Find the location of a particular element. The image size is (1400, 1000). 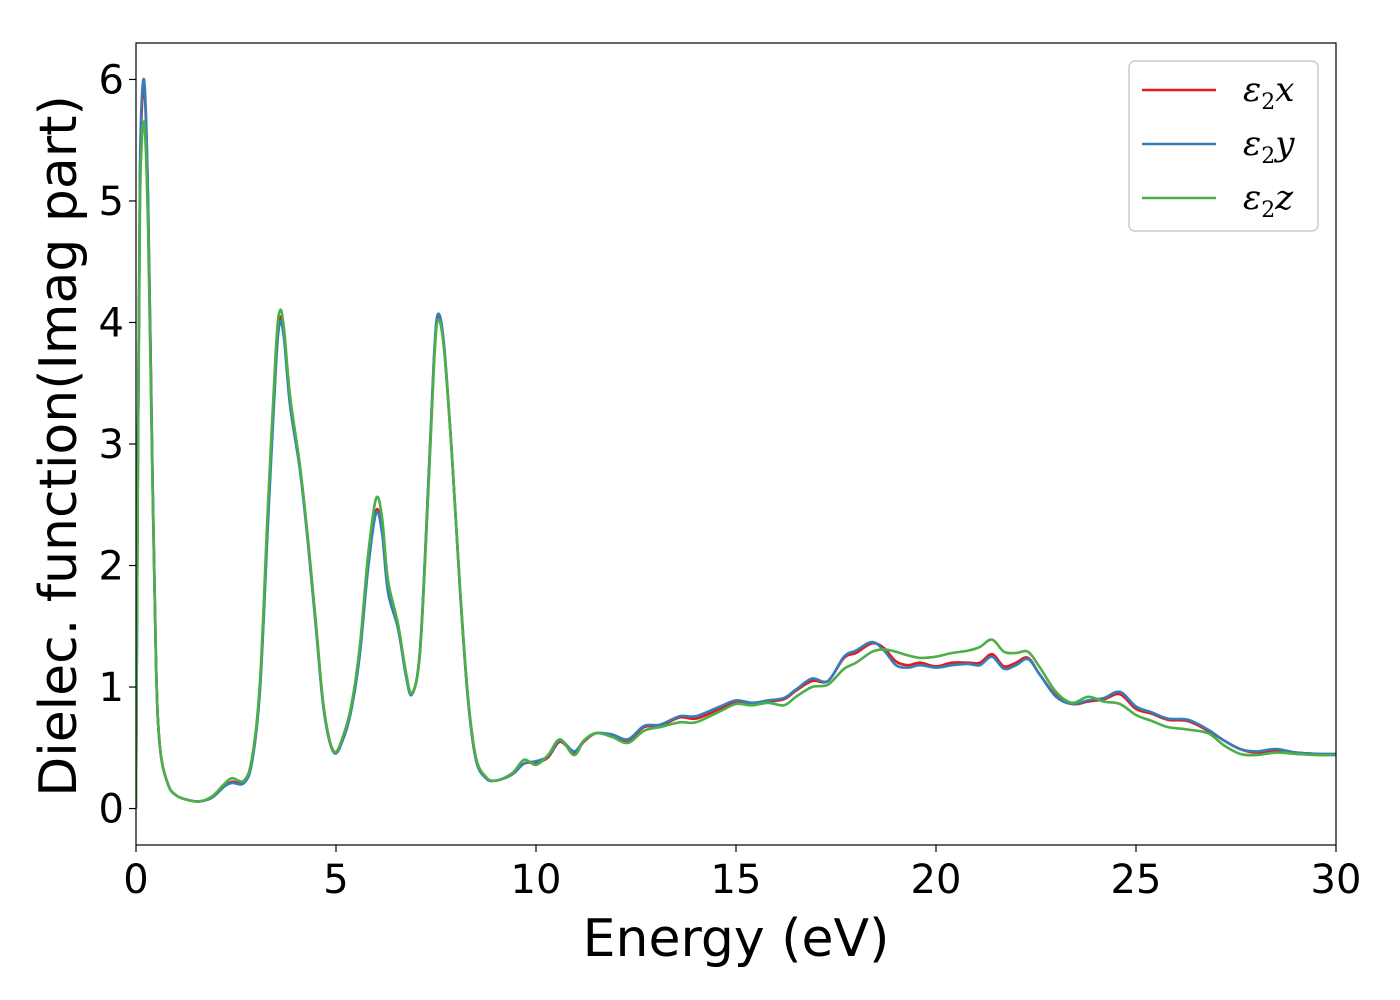

y-tick-label: 0 is located at coordinates (111, 810).